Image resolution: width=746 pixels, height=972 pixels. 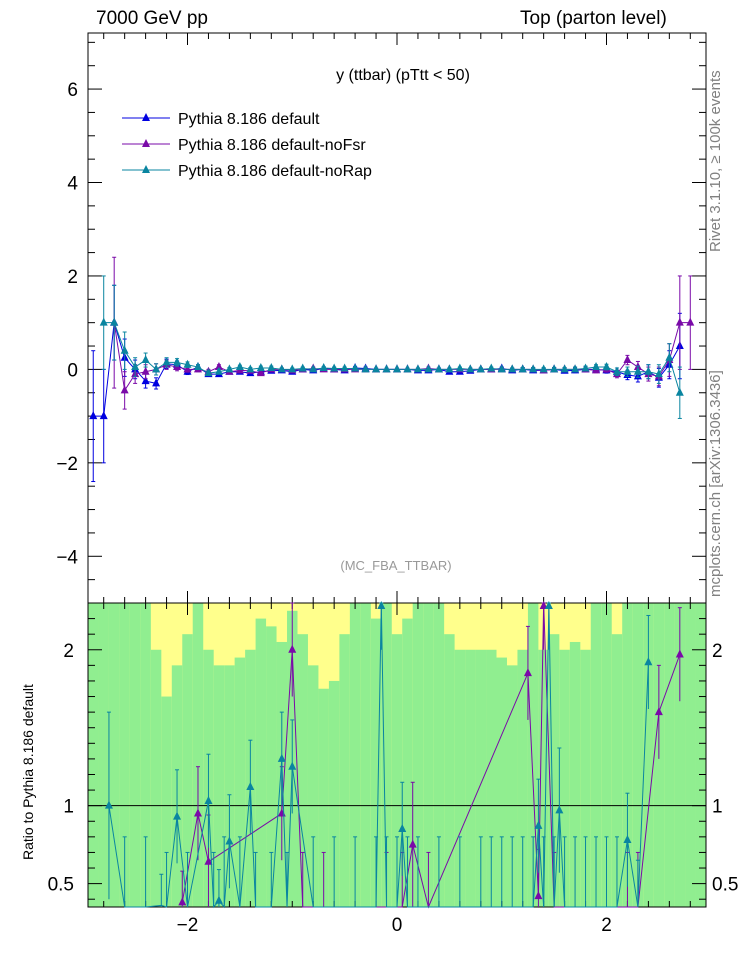 I want to click on y-tick-label: 4, so click(x=72, y=184).